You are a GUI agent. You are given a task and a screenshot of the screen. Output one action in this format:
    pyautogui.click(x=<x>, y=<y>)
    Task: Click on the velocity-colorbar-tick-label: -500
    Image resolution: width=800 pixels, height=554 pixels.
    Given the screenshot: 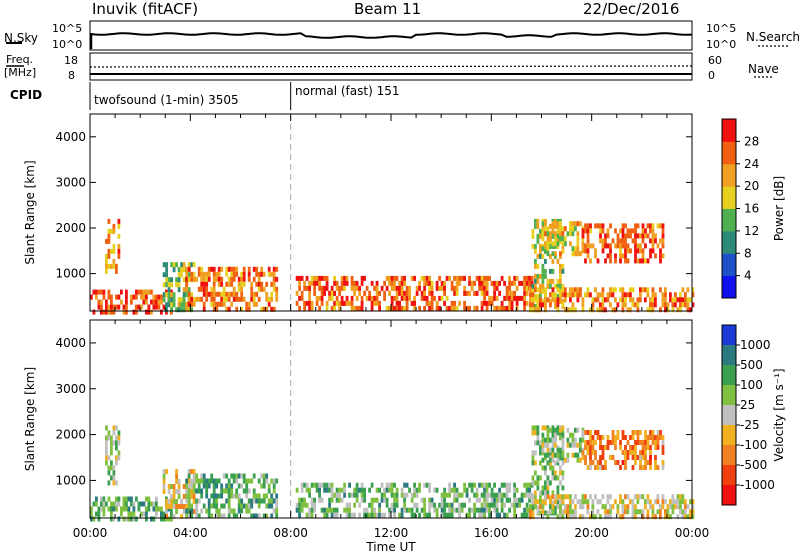 What is the action you would take?
    pyautogui.click(x=753, y=465)
    